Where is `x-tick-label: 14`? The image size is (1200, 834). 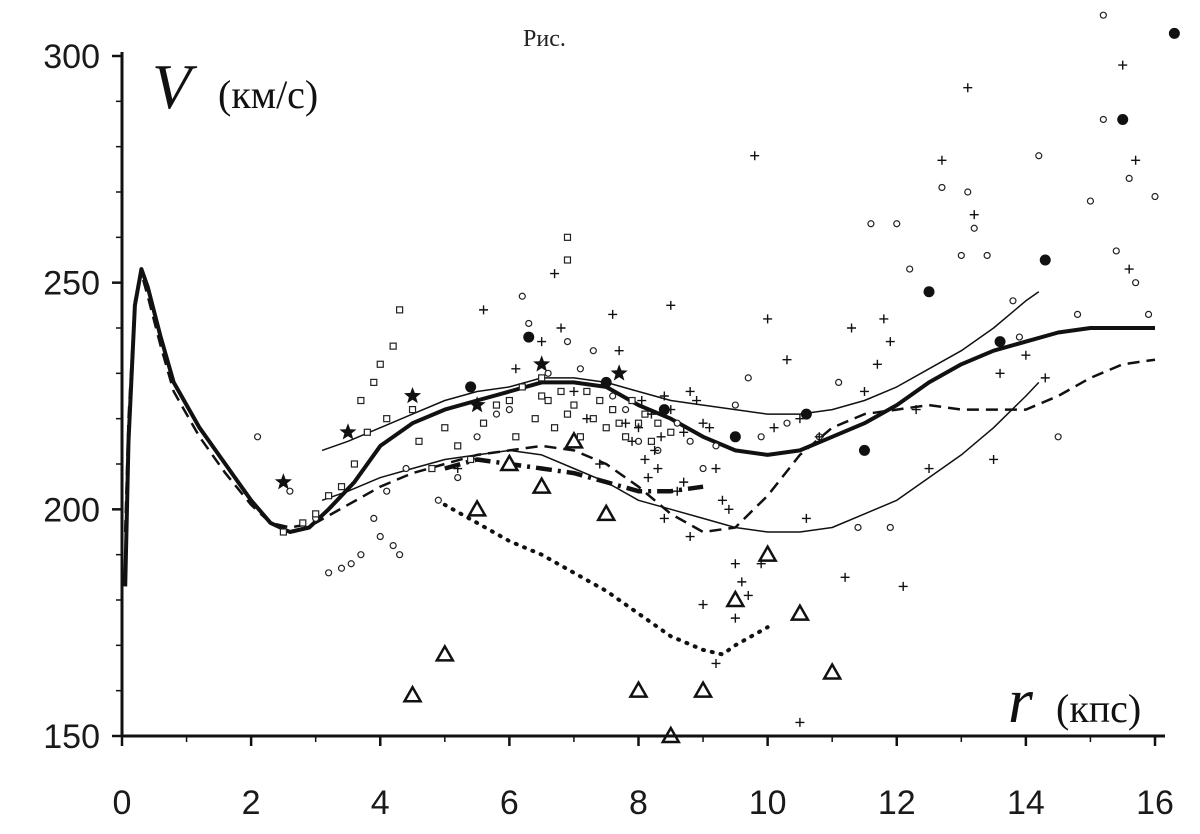
x-tick-label: 14 is located at coordinates (1026, 803).